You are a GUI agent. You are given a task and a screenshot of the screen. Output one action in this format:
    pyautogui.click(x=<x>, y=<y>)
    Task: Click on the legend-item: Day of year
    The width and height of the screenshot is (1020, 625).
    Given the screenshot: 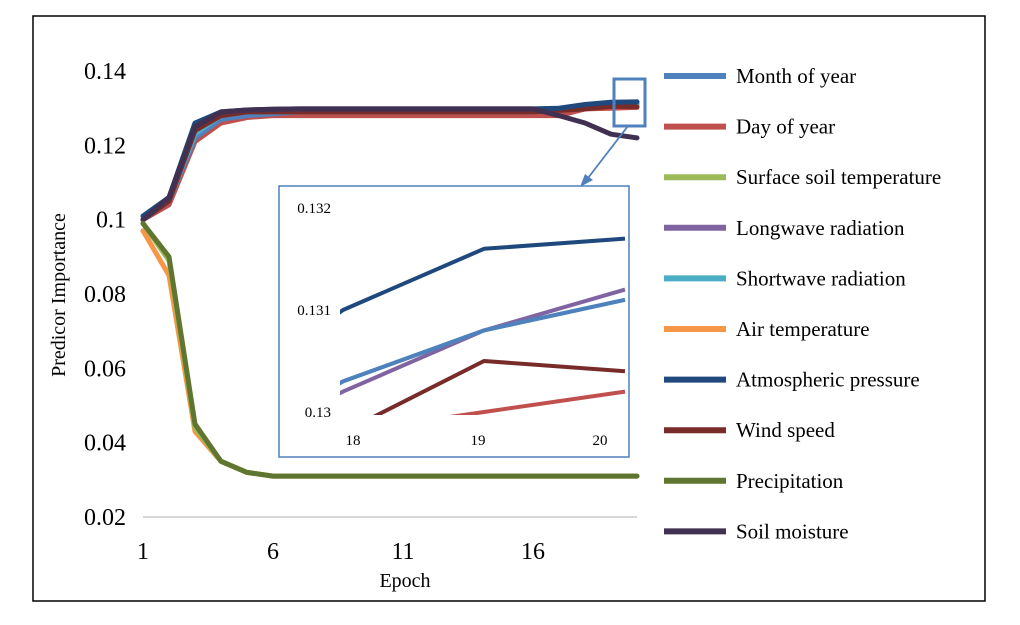 What is the action you would take?
    pyautogui.click(x=749, y=127)
    